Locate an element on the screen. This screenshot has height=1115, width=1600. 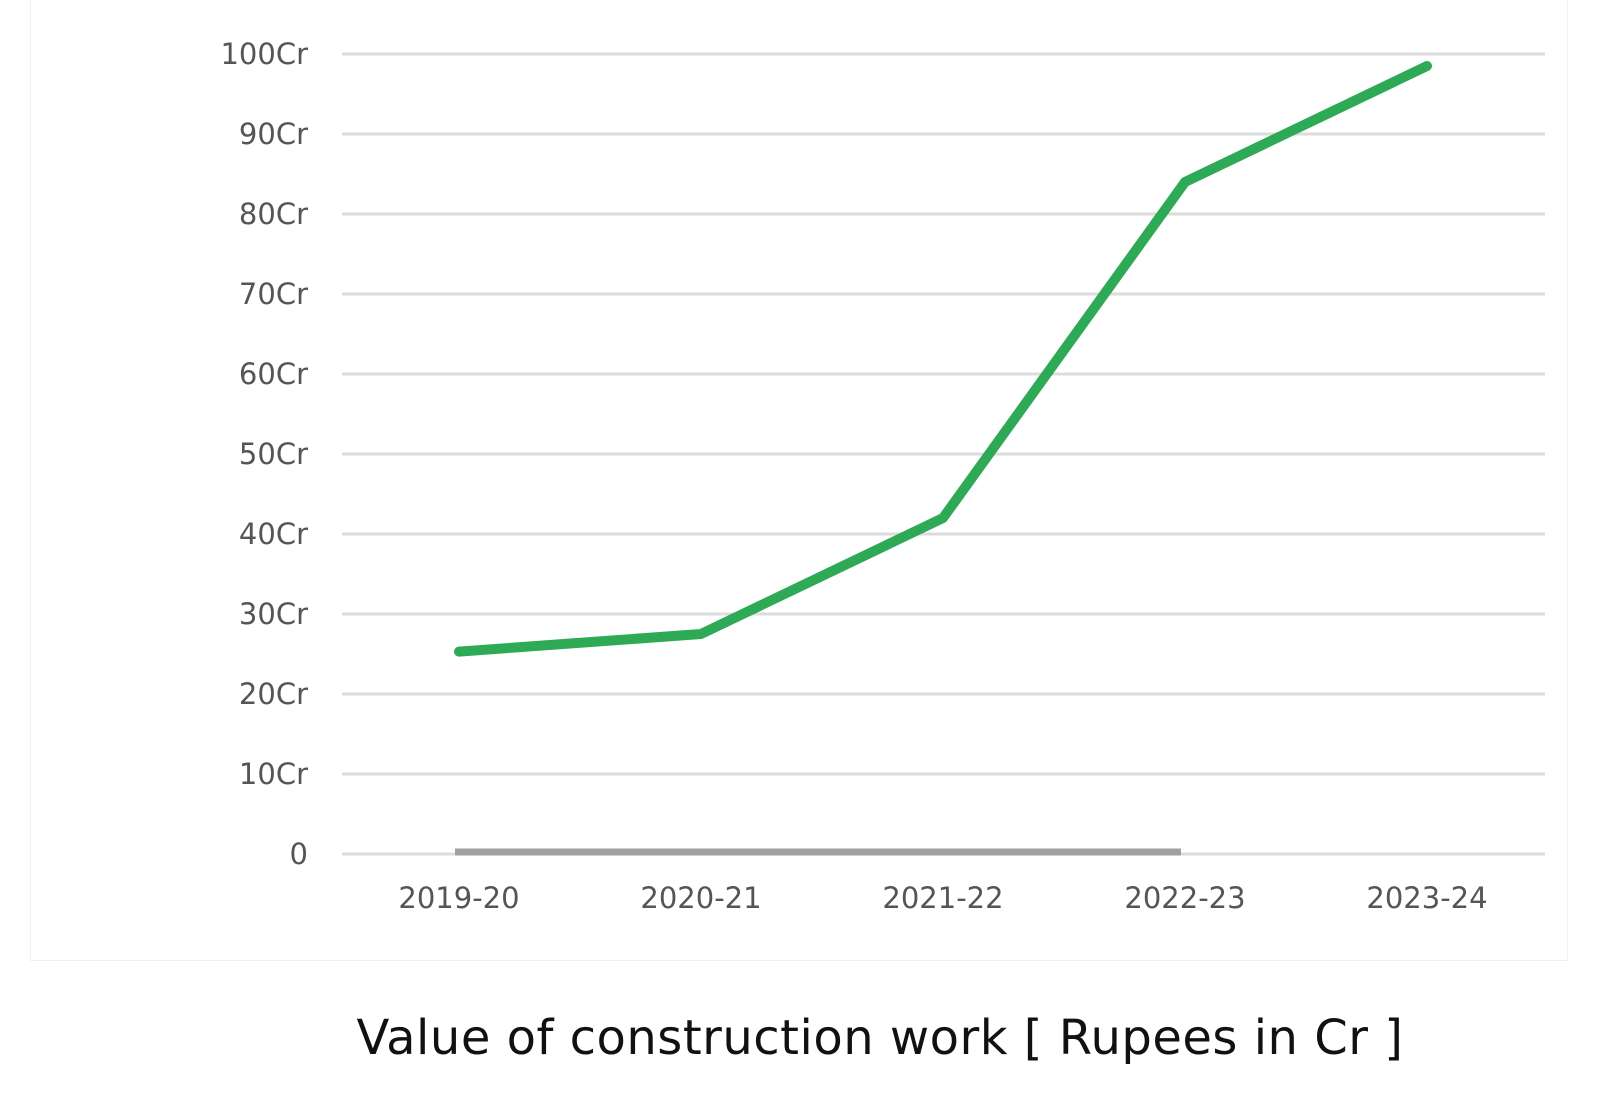
x-tick-label: 2022-23 is located at coordinates (1184, 898).